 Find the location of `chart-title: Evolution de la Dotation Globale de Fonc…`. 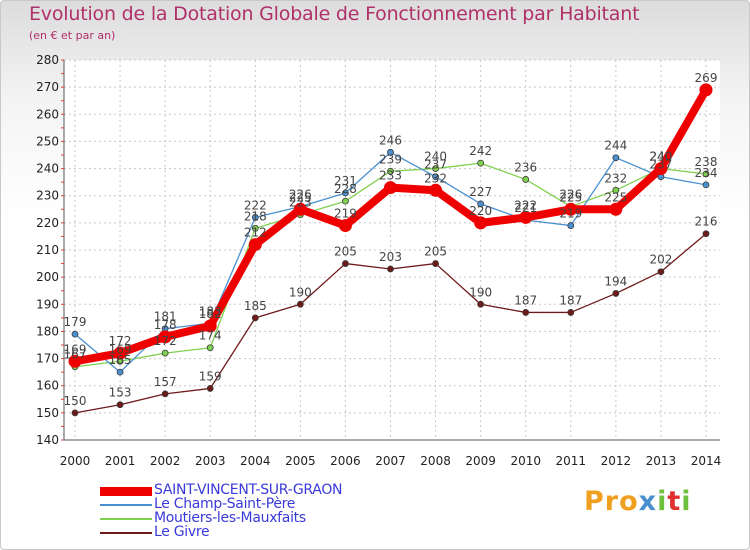

chart-title: Evolution de la Dotation Globale de Fonc… is located at coordinates (334, 14).